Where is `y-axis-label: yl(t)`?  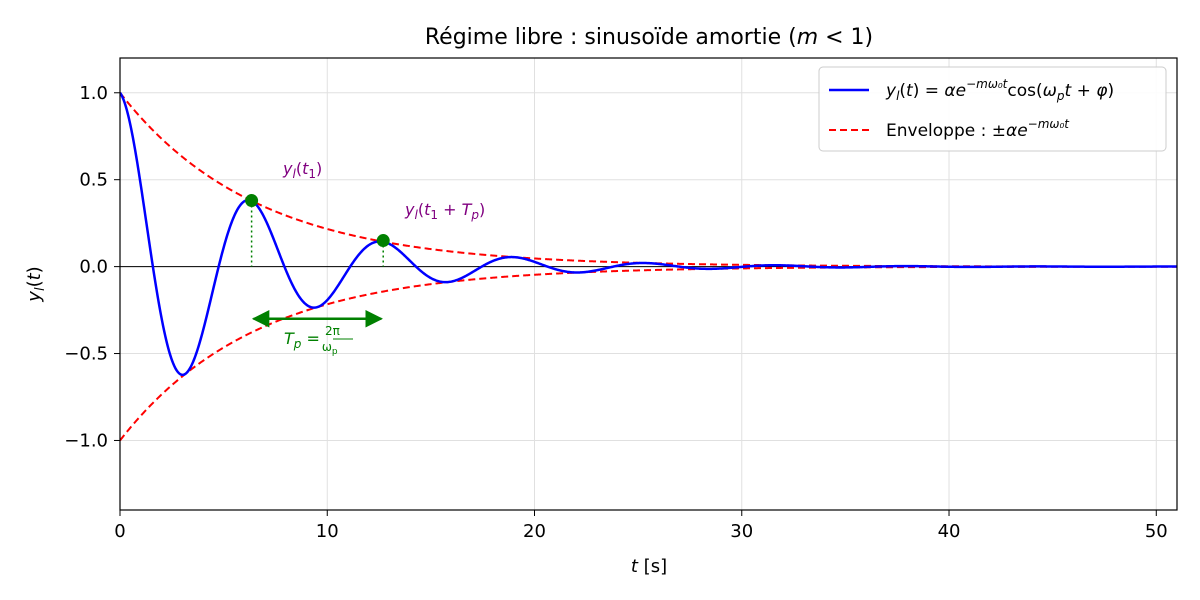 y-axis-label: yl(t) is located at coordinates (36, 284).